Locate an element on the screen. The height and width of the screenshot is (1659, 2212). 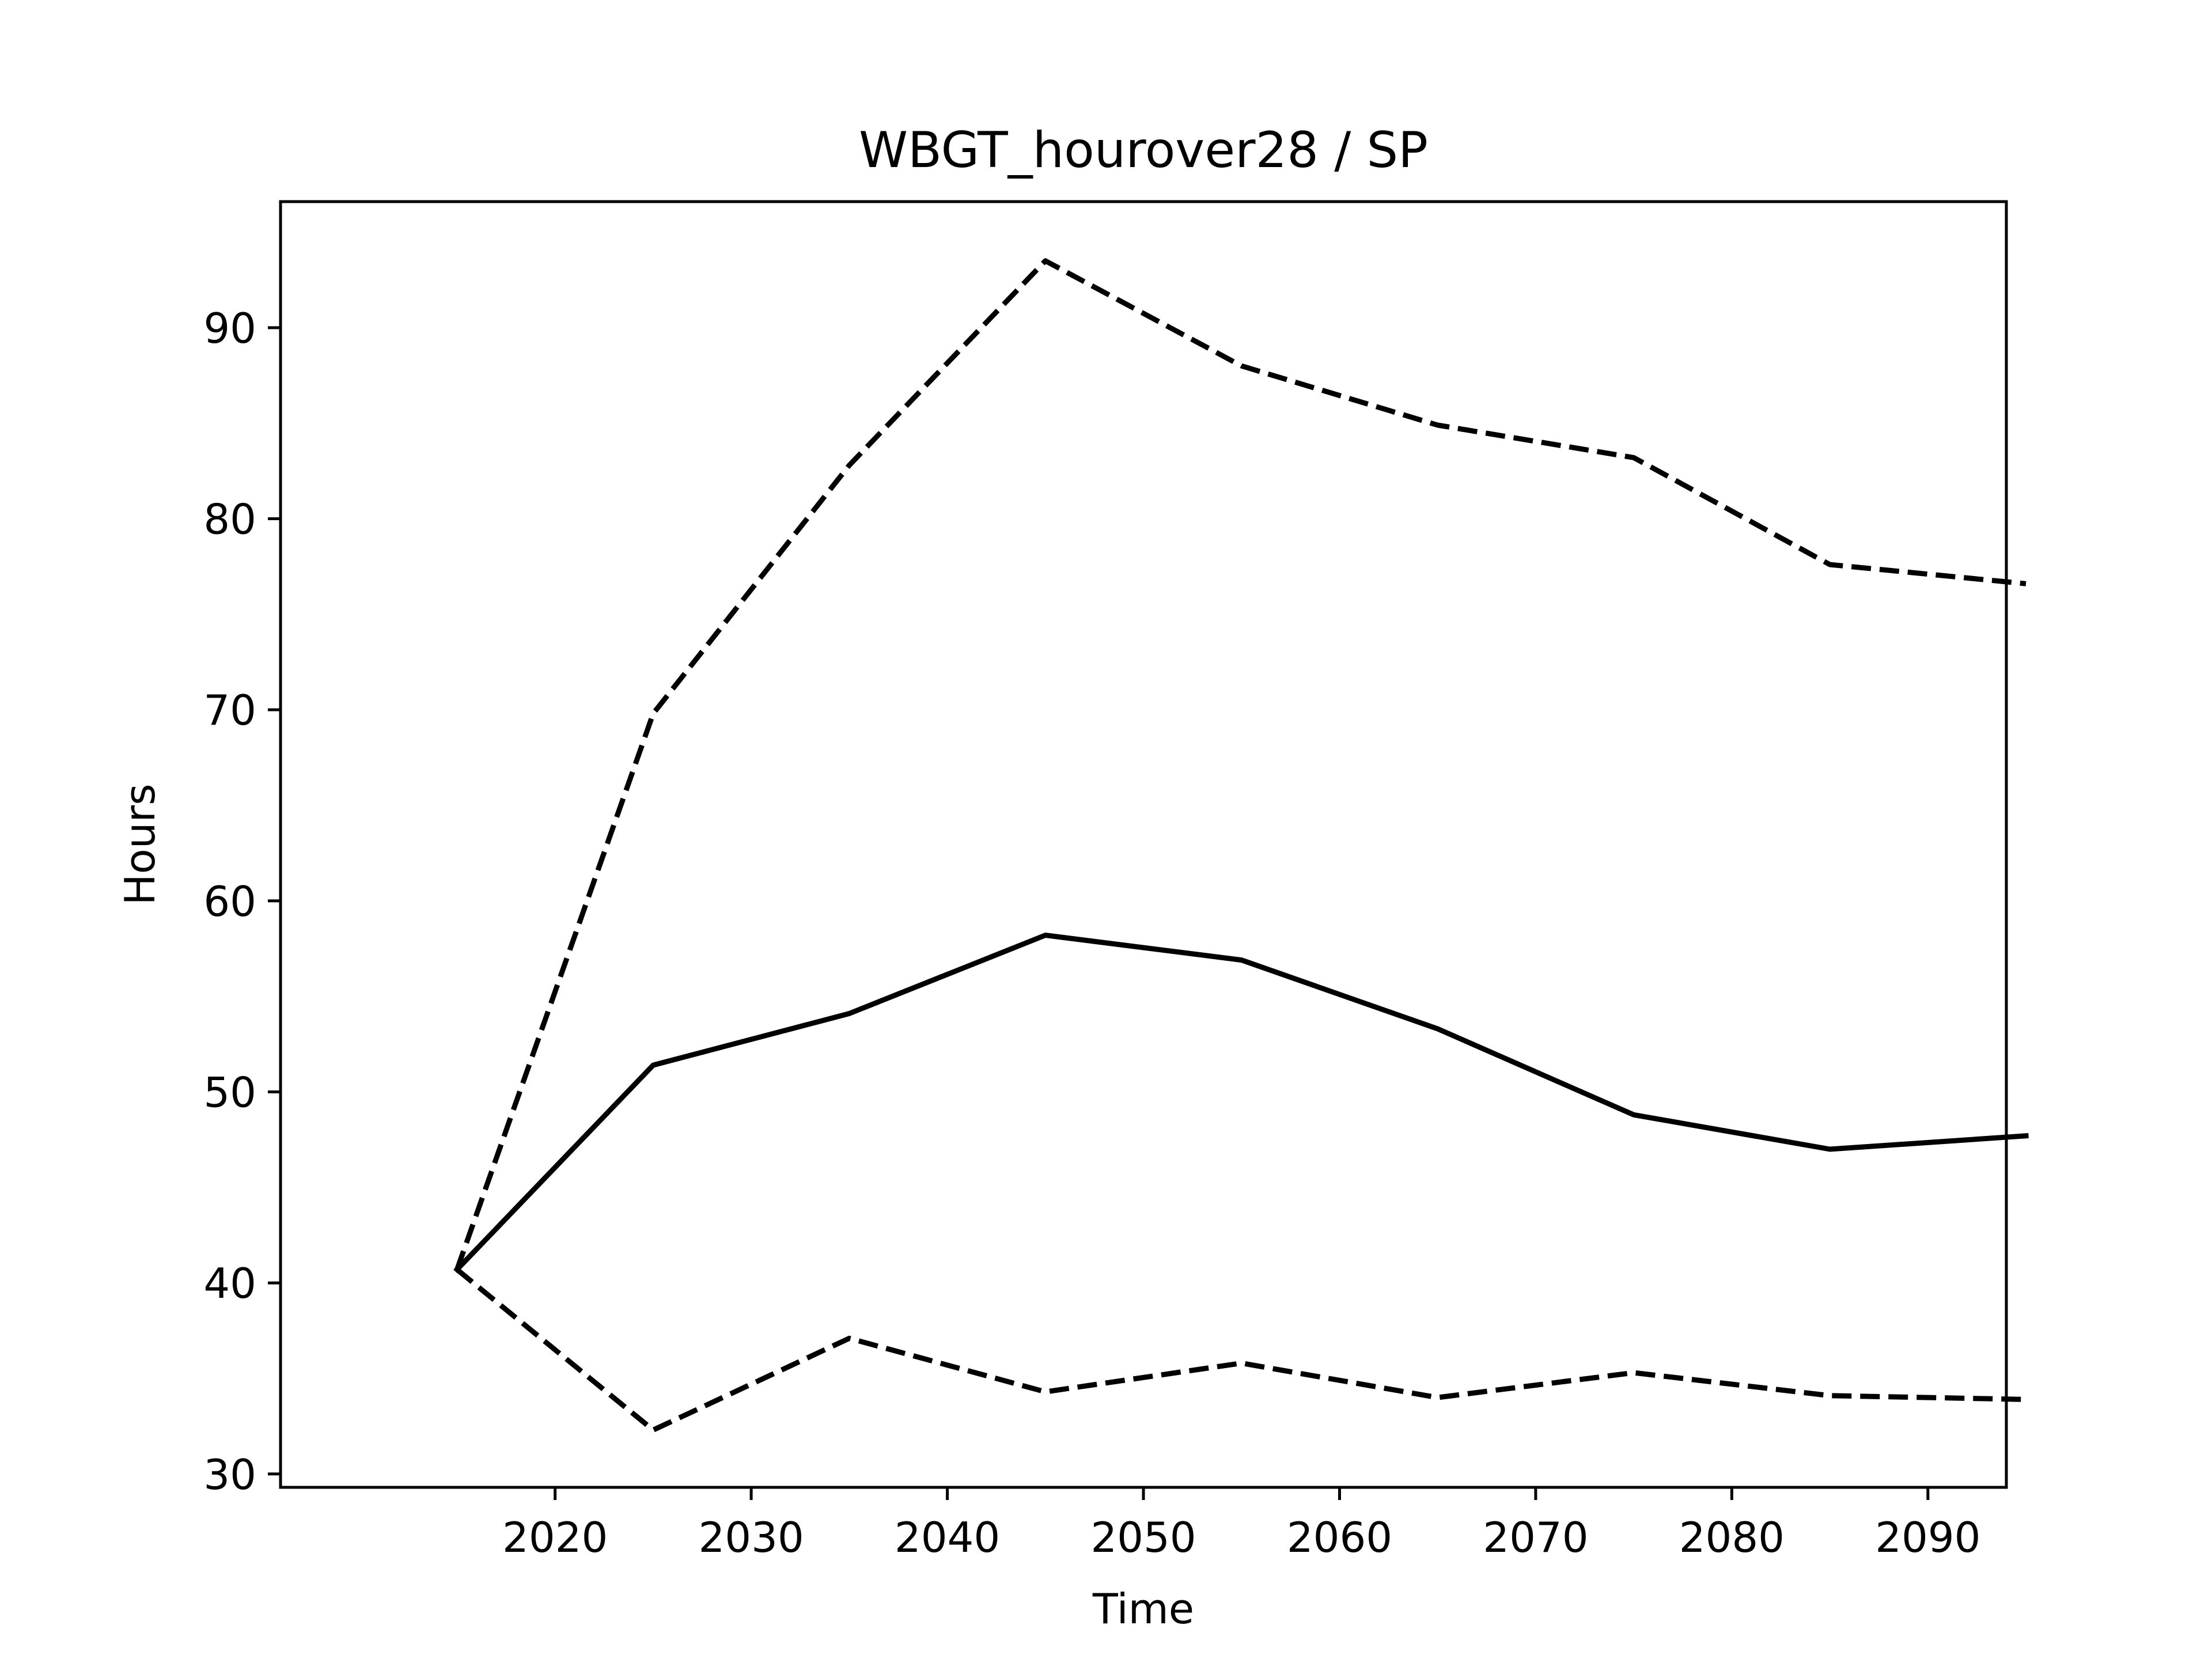
x-tick-label: 2080 is located at coordinates (1732, 1537).